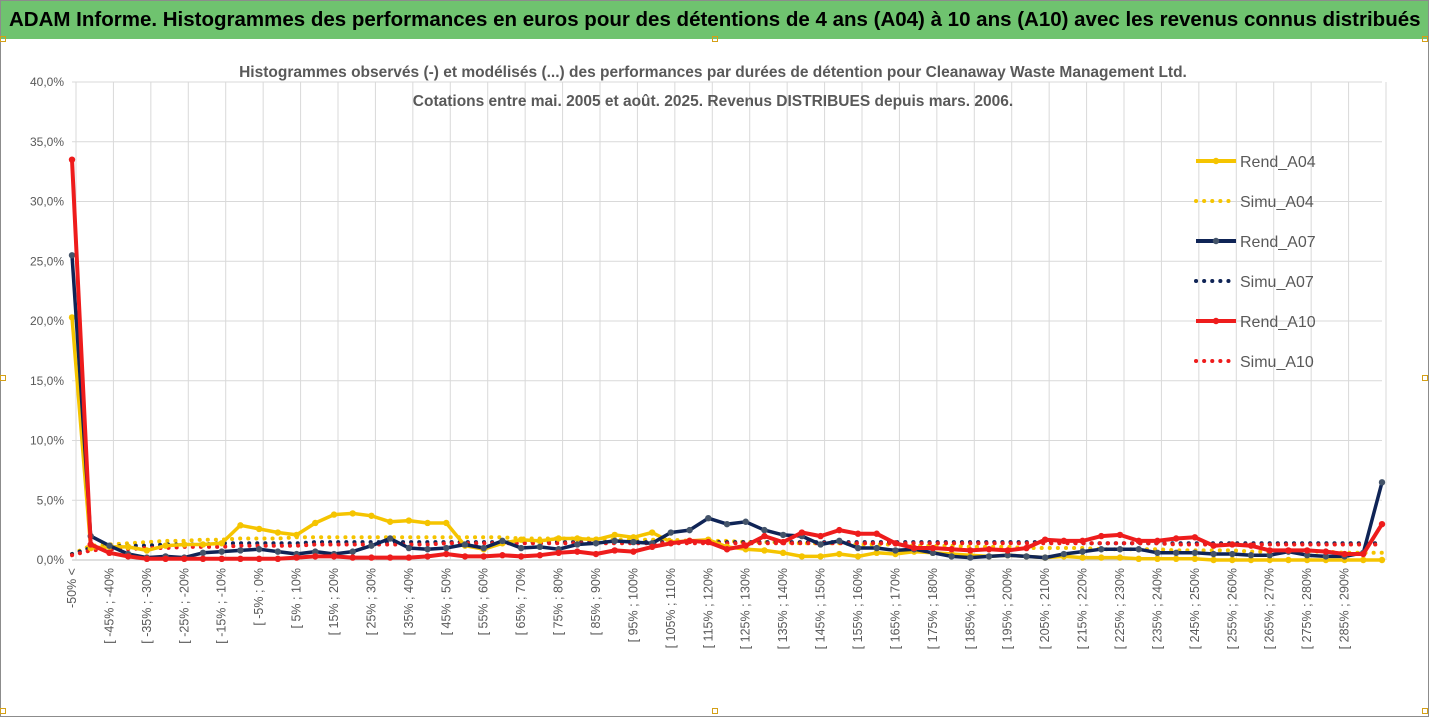  I want to click on x-tick-label: [ 235% ; 240%, so click(1157, 608).